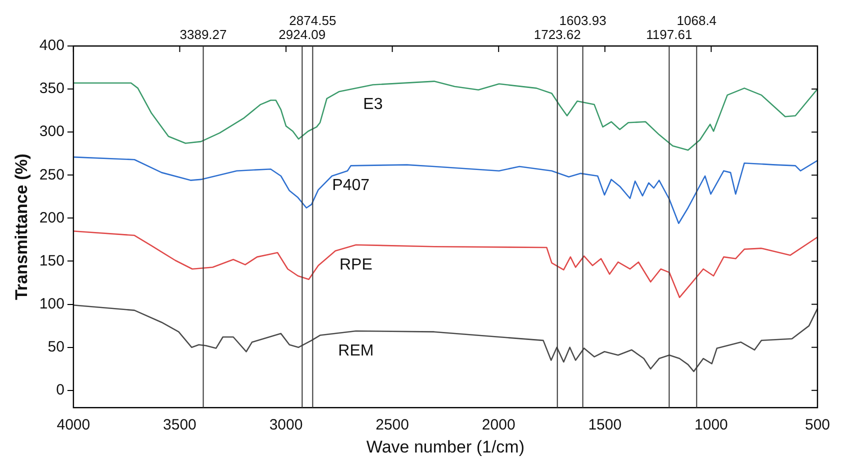  I want to click on ref-line-label: 1068.4, so click(696, 20).